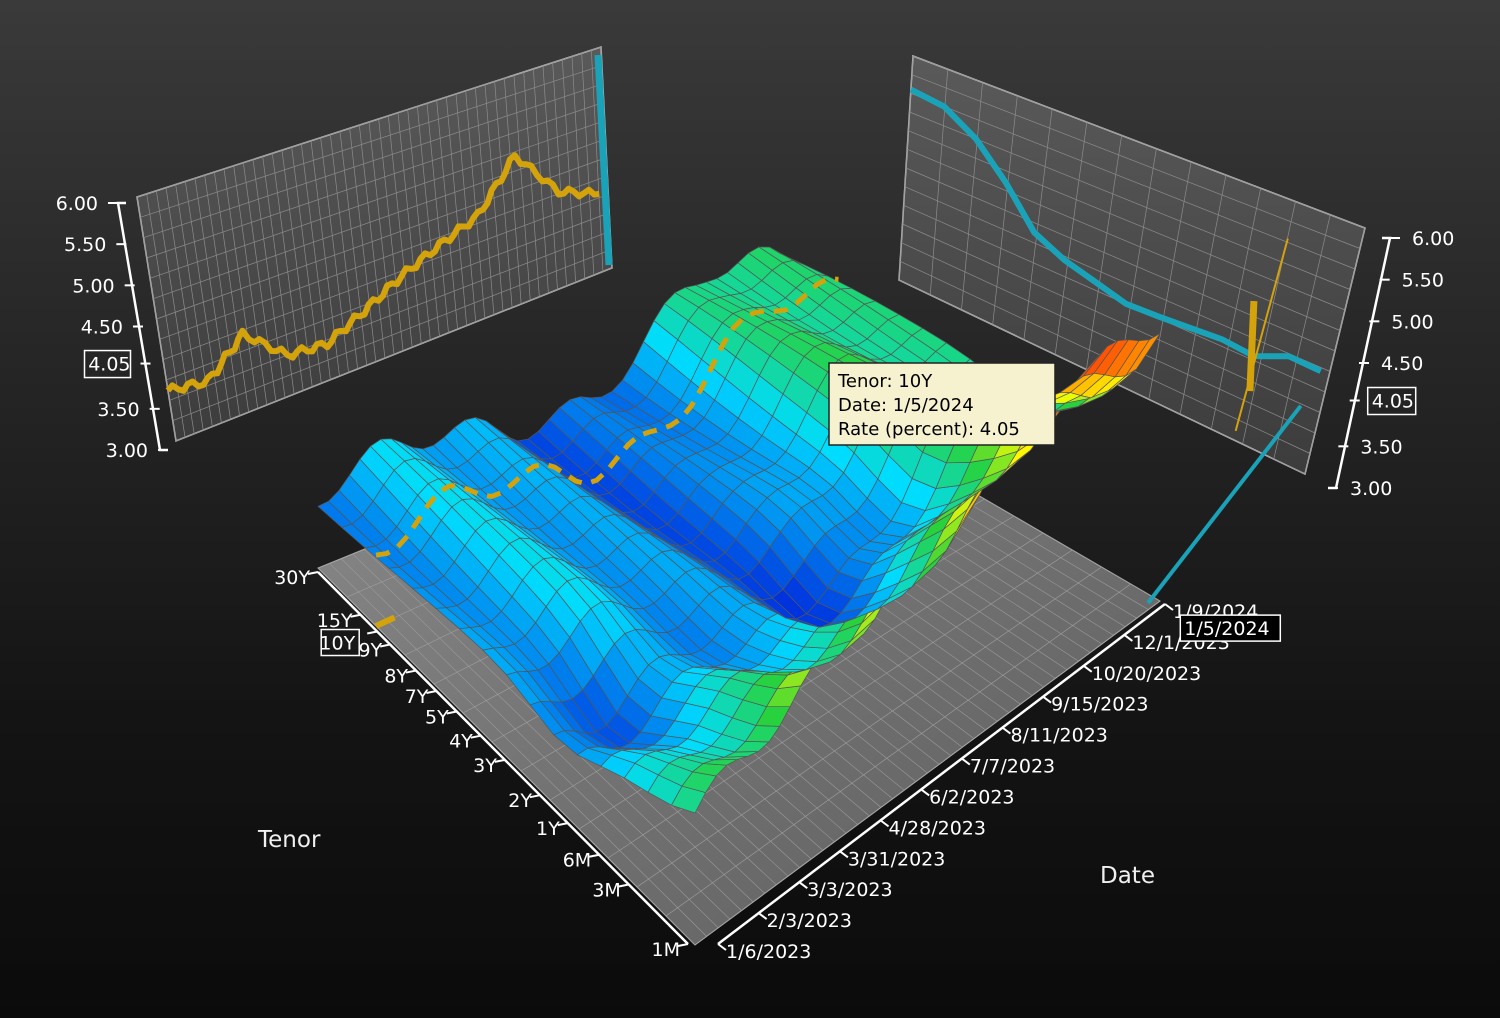  I want to click on left-wall-cyan-marker, so click(603, 160).